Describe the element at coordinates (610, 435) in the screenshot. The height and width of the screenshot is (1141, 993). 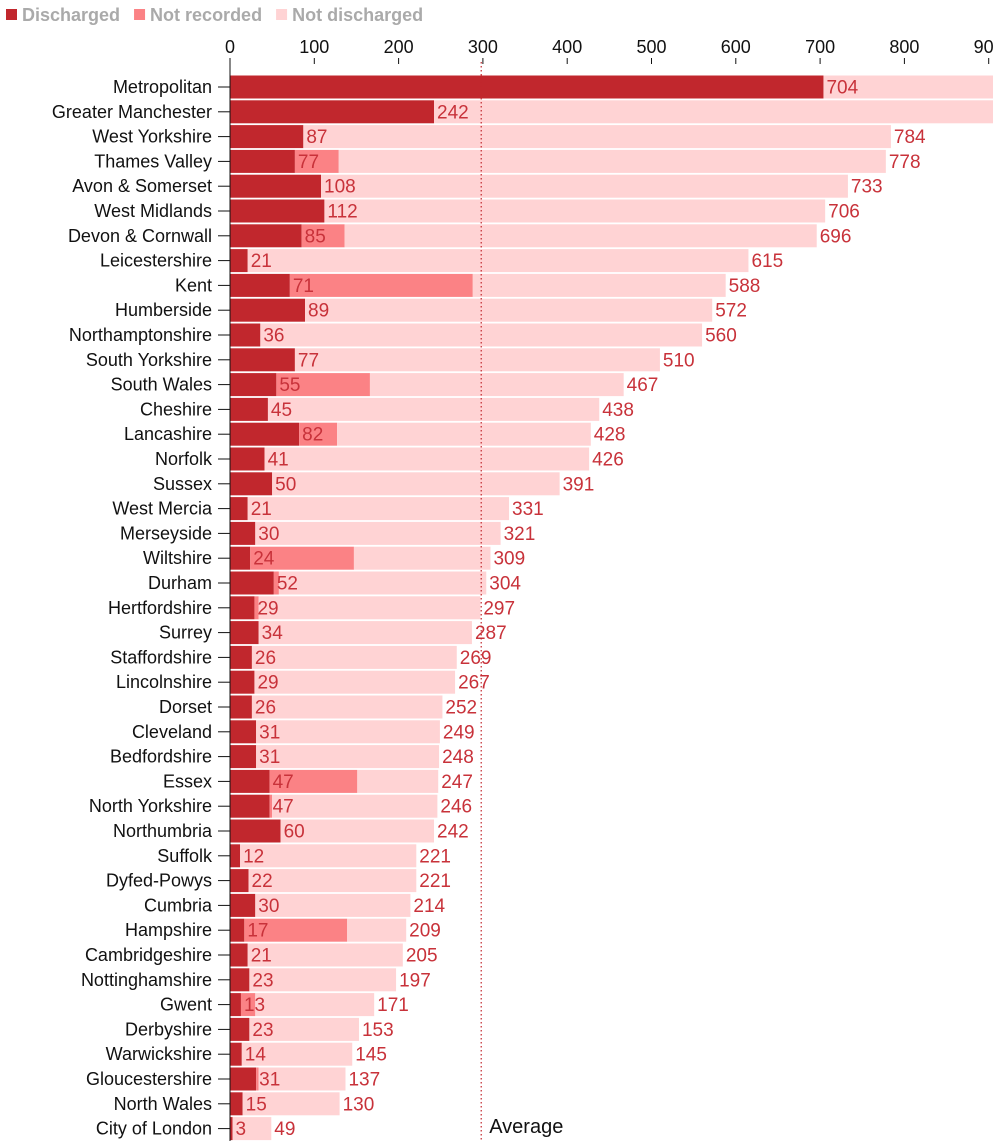
I see `total-label: 428` at that location.